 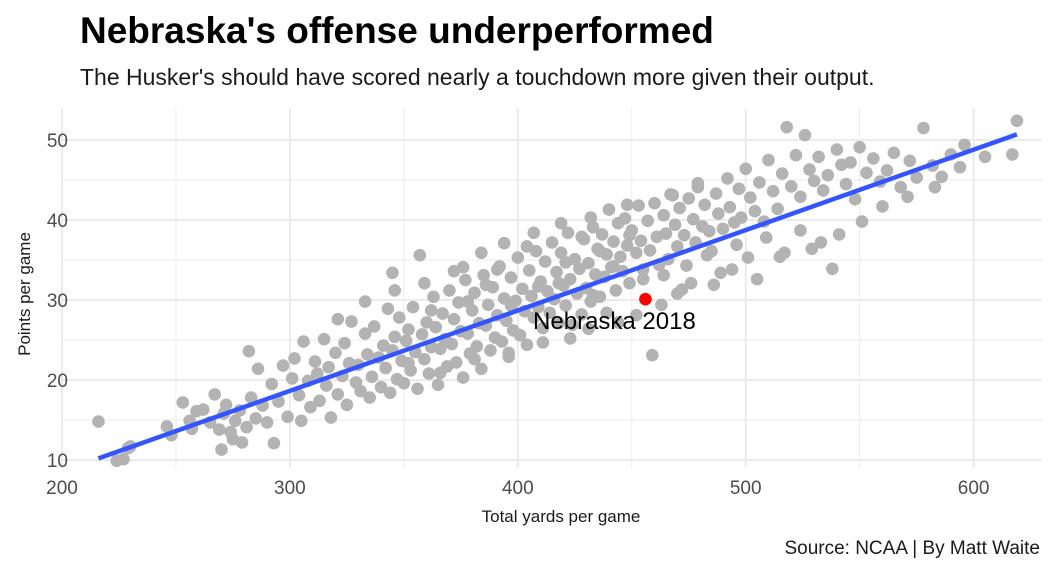 I want to click on x-tick-label: 300, so click(x=290, y=488).